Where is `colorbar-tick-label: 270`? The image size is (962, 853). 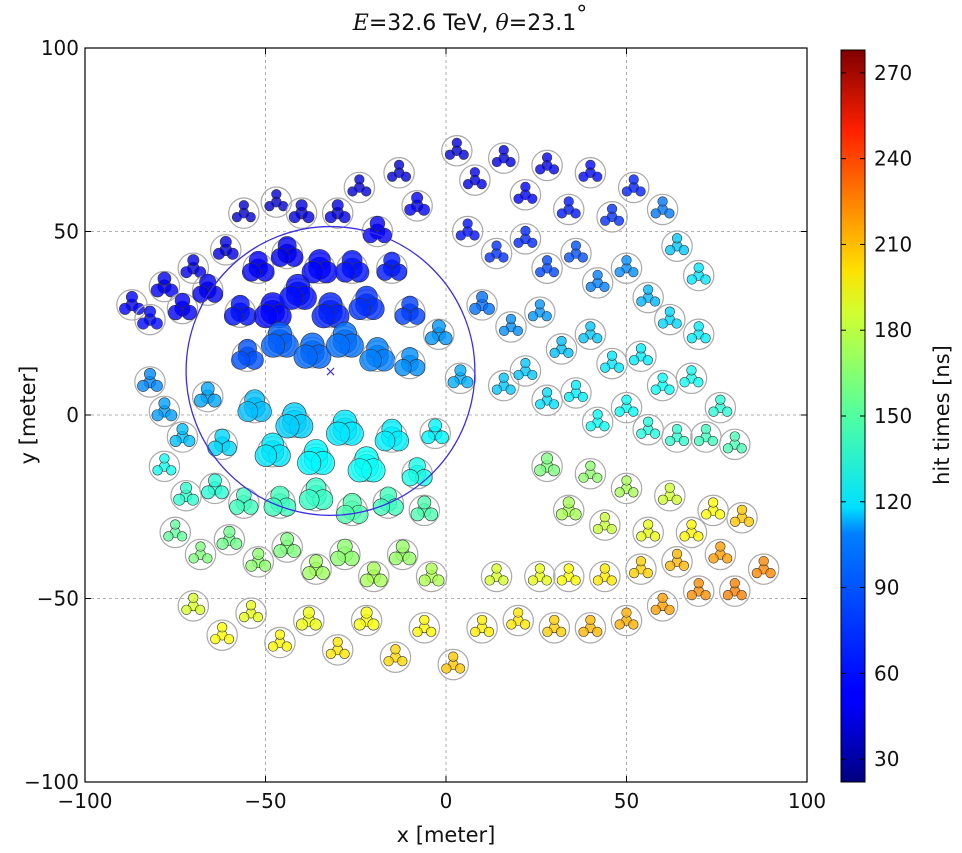
colorbar-tick-label: 270 is located at coordinates (893, 73).